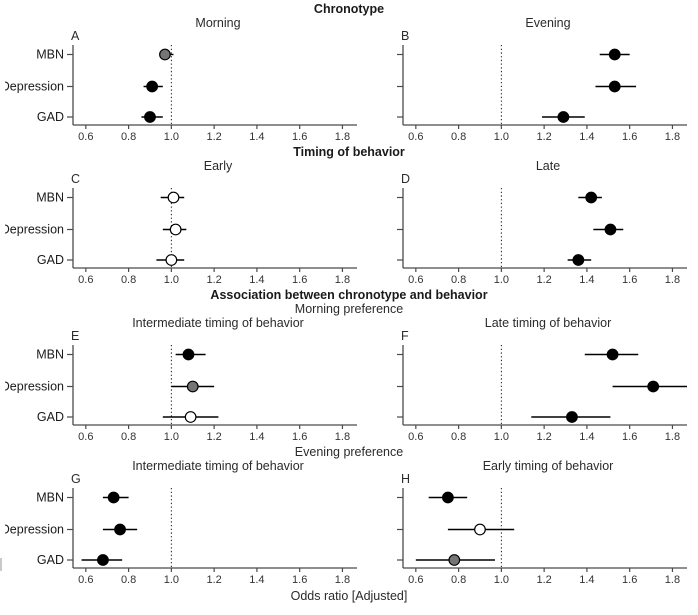  Describe the element at coordinates (75, 336) in the screenshot. I see `panel-letter: E` at that location.